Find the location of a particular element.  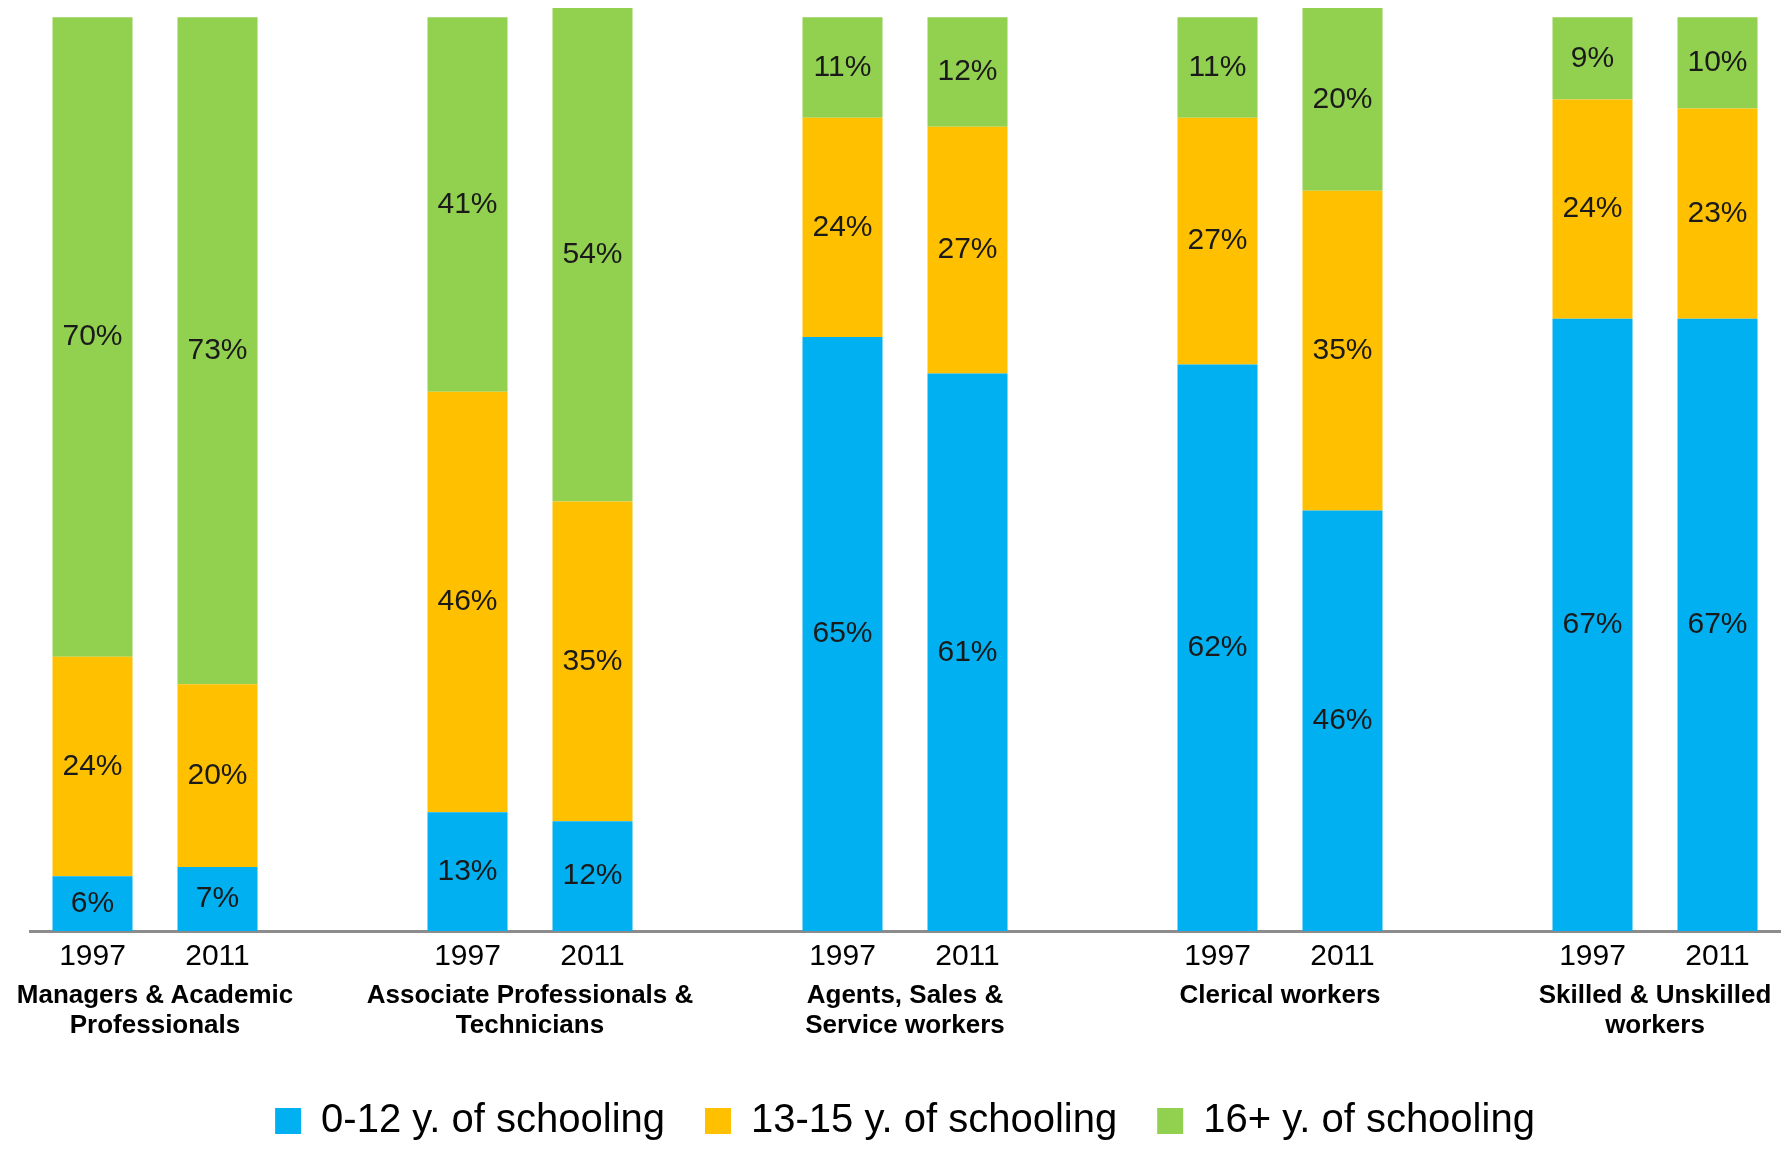

text: Clerical workers is located at coordinates (1280, 994).